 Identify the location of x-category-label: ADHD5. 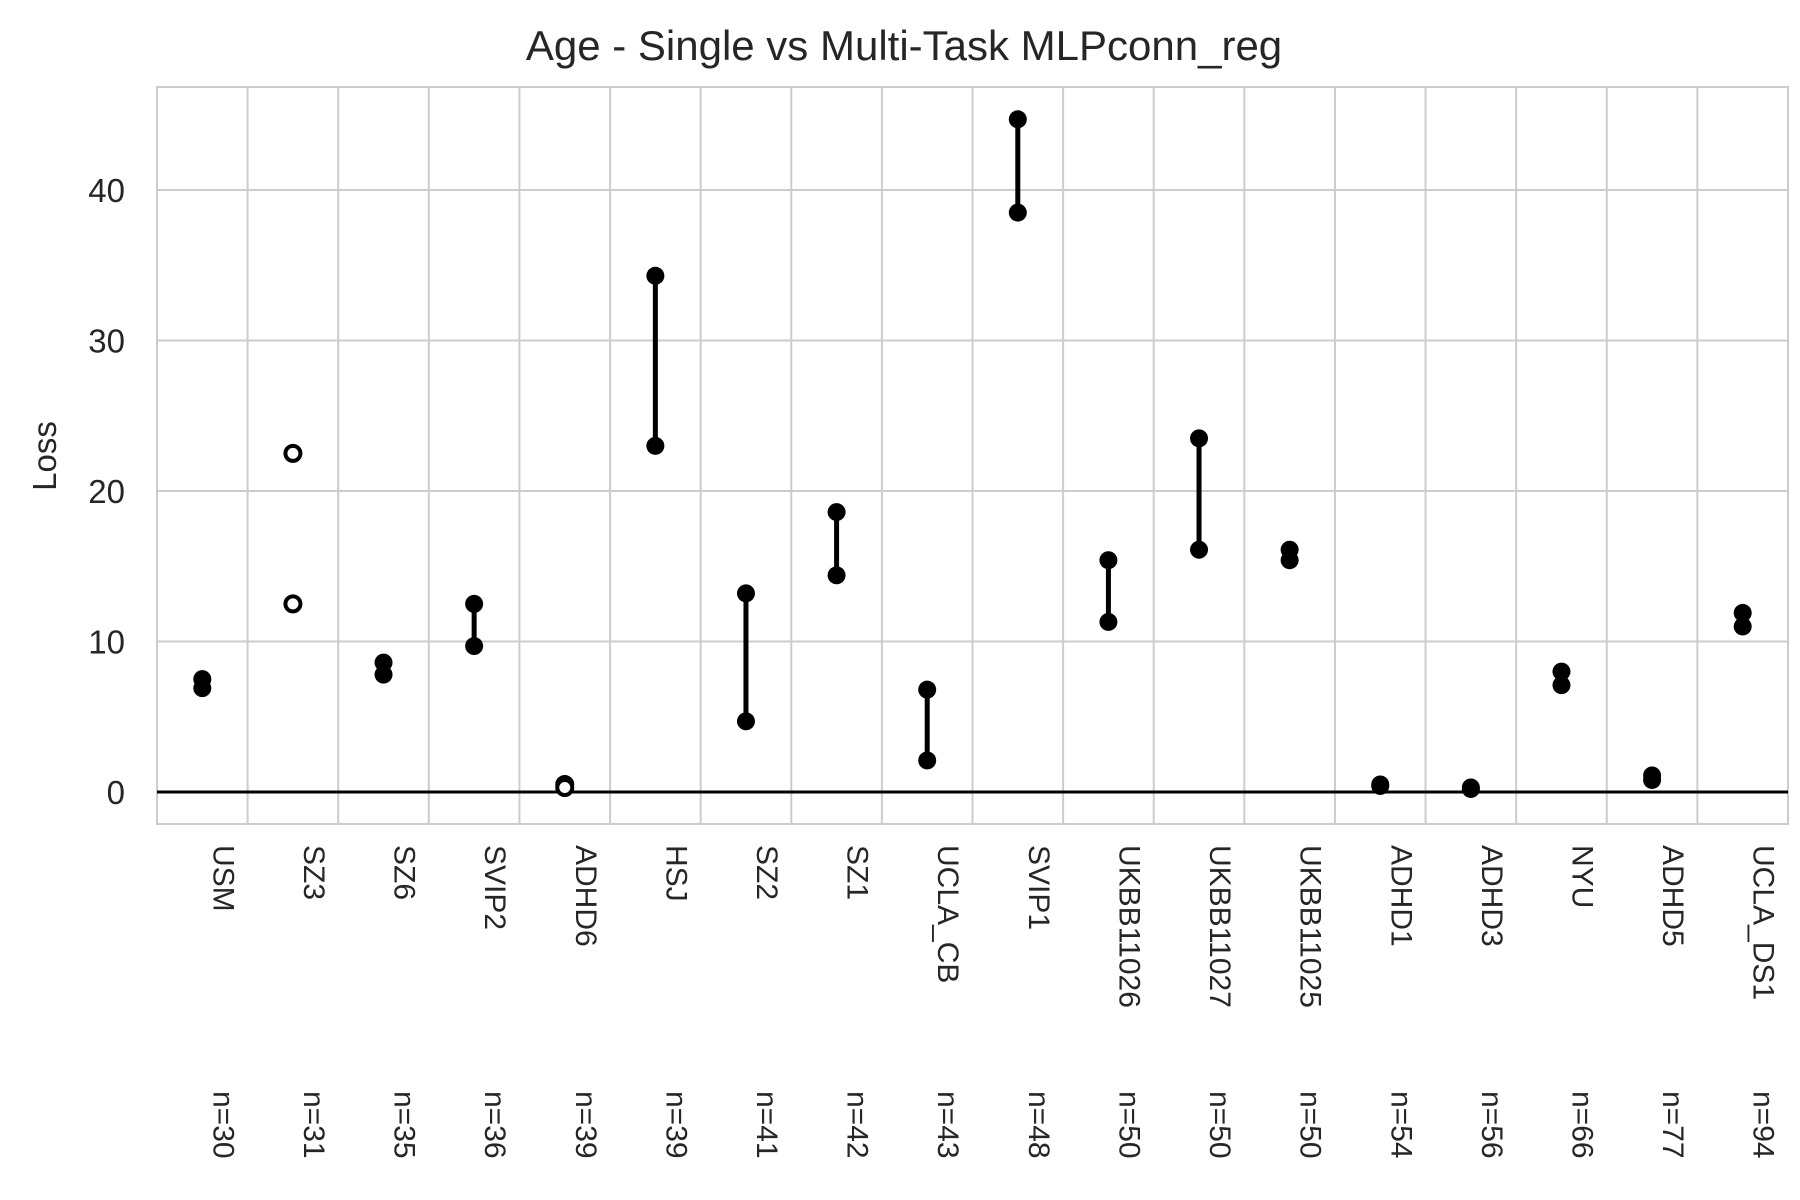
(1672, 896).